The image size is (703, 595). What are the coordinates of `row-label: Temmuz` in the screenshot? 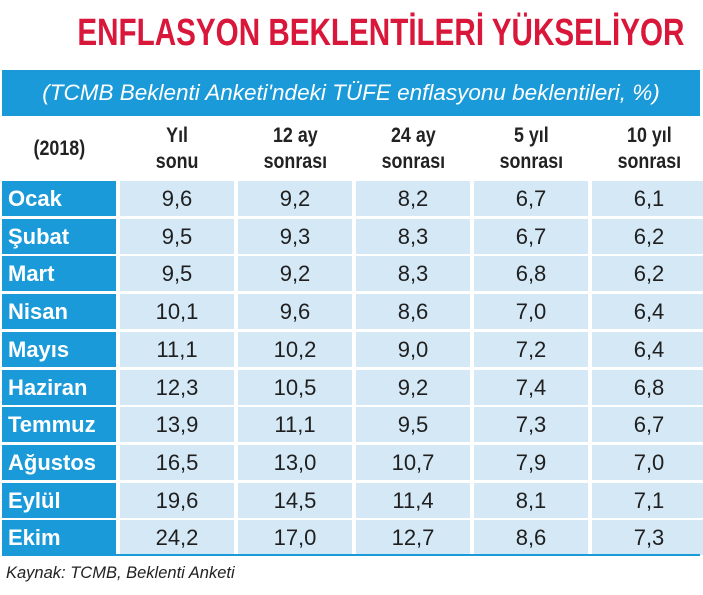 It's located at (59, 424).